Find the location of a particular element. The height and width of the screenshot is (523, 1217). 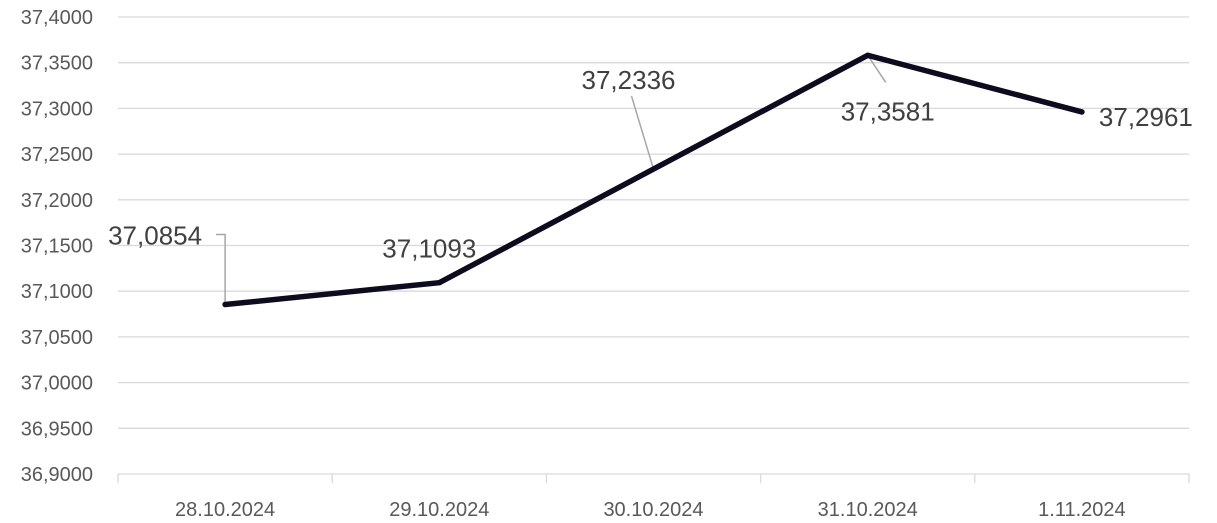

data-label: 37,1093 is located at coordinates (429, 249).